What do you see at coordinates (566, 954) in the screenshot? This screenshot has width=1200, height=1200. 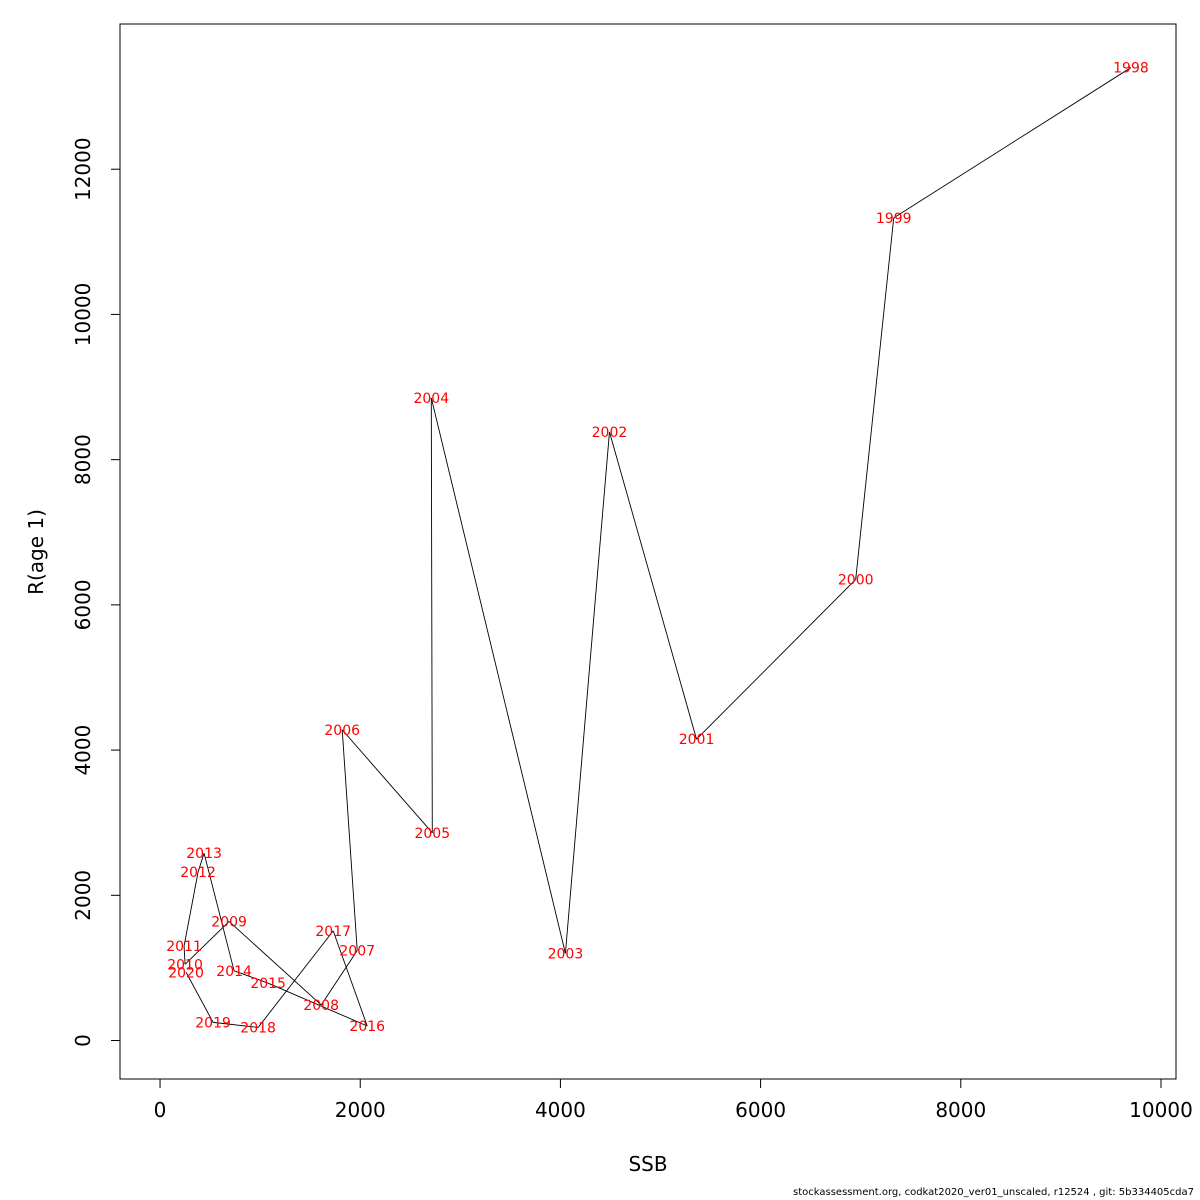 I see `point-label-2003: 2003` at bounding box center [566, 954].